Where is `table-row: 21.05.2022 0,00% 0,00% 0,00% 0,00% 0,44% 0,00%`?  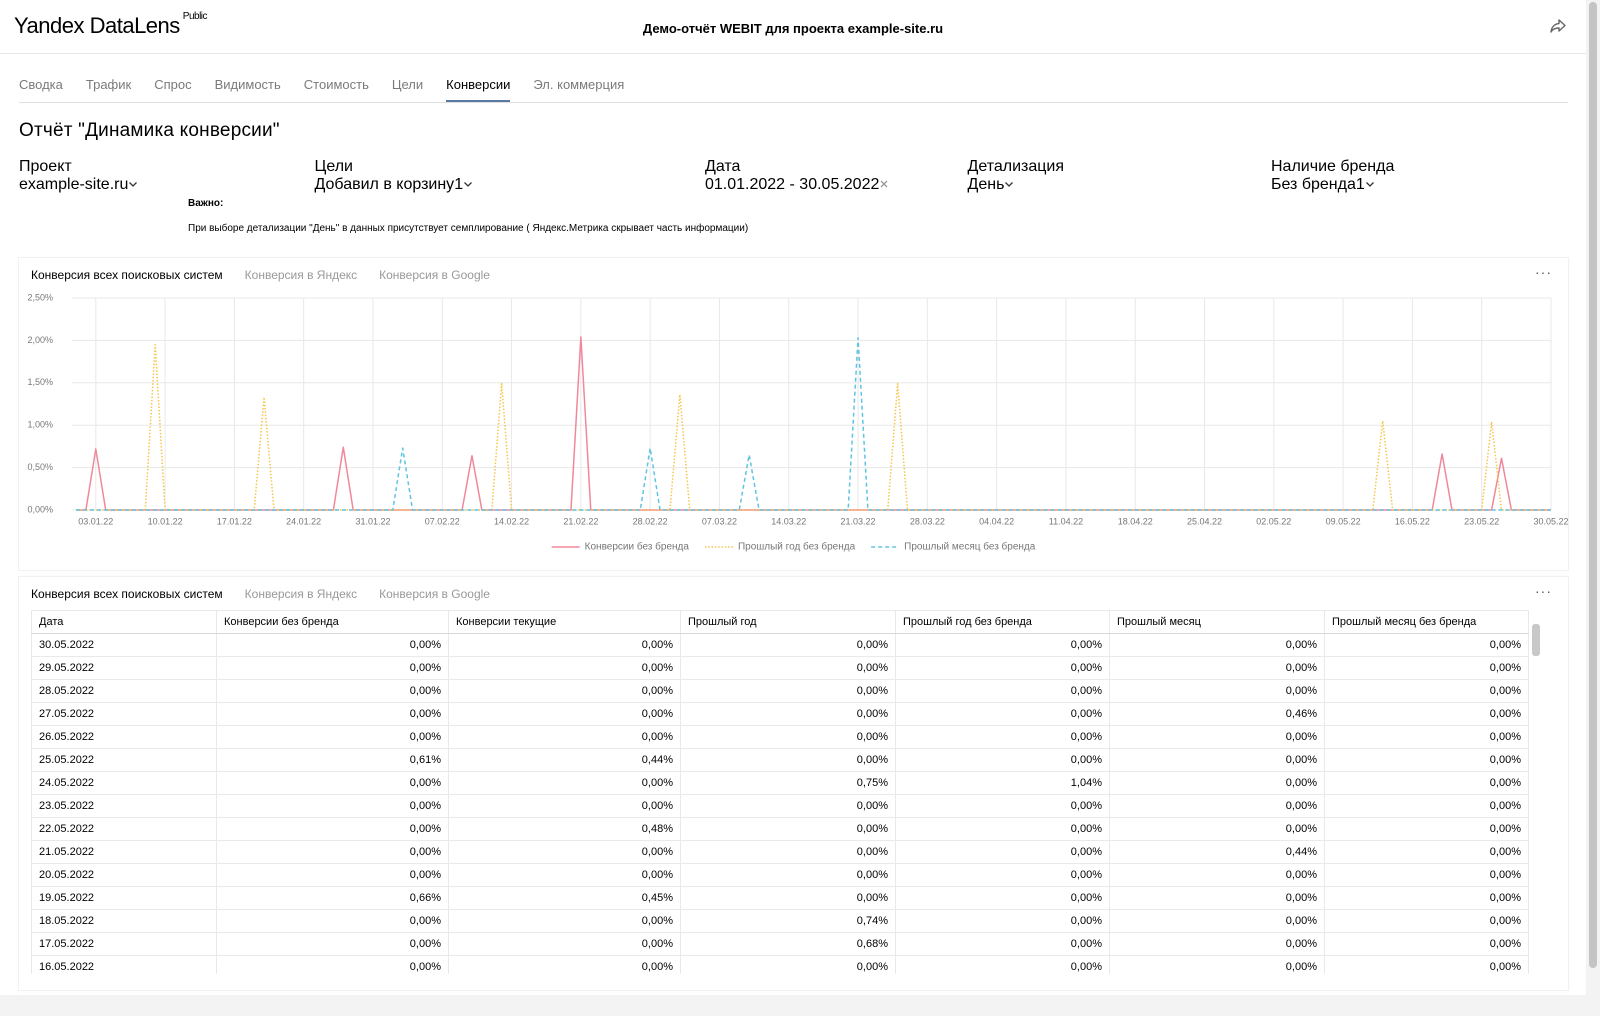 table-row: 21.05.2022 0,00% 0,00% 0,00% 0,00% 0,44% 0,00% is located at coordinates (780, 852).